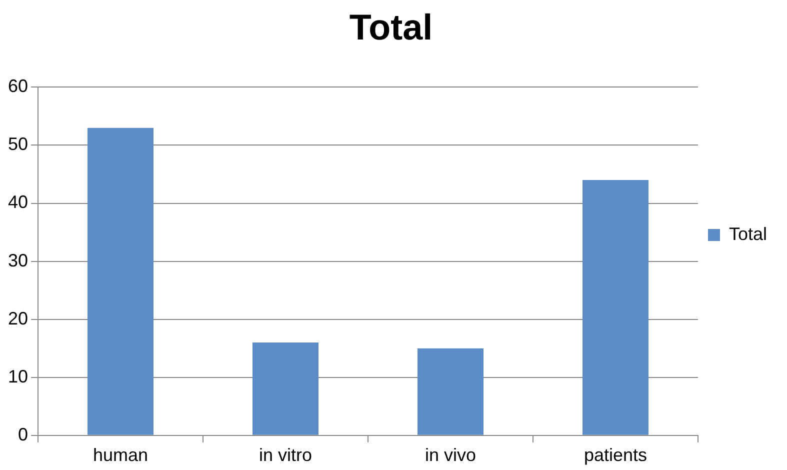  I want to click on legend-label: Total, so click(748, 234).